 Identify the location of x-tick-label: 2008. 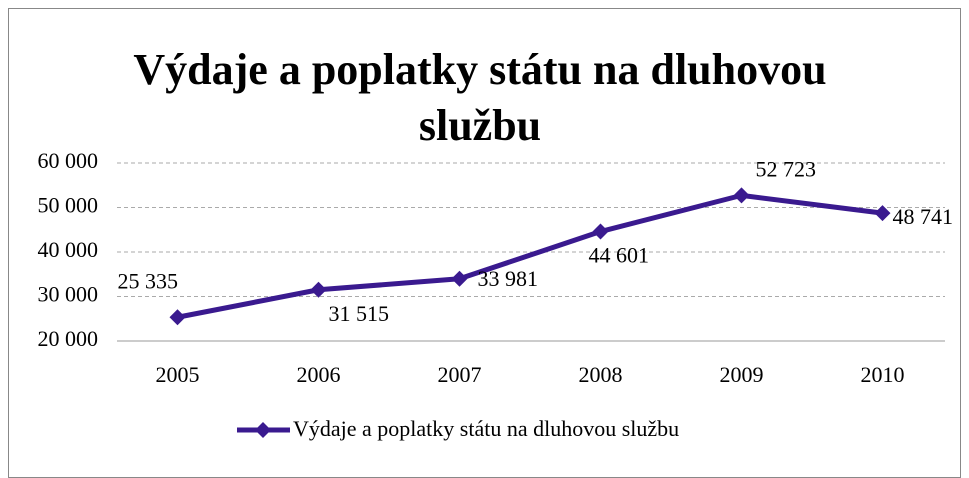
(601, 374).